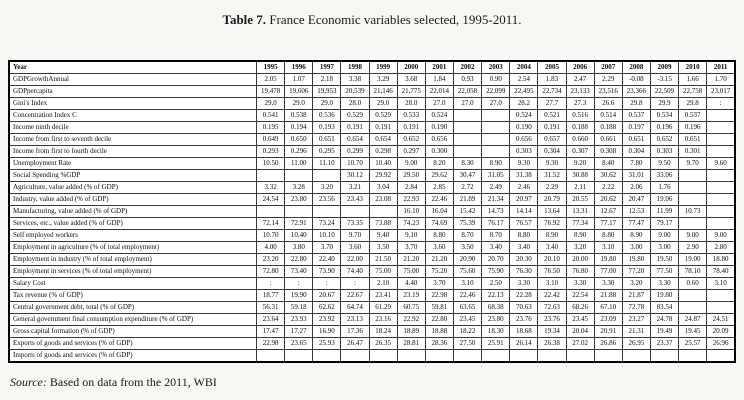 Image resolution: width=744 pixels, height=400 pixels. Describe the element at coordinates (636, 343) in the screenshot. I see `data-cell: 26.95` at that location.